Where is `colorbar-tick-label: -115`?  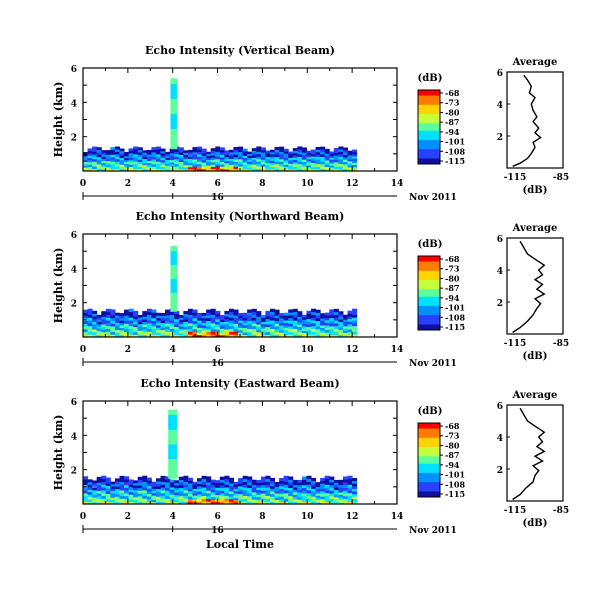
colorbar-tick-label: -115 is located at coordinates (455, 494).